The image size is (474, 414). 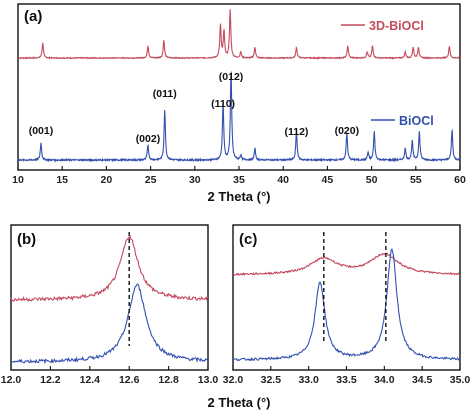 I want to click on panel-a-x-tick-label: 60, so click(x=460, y=180).